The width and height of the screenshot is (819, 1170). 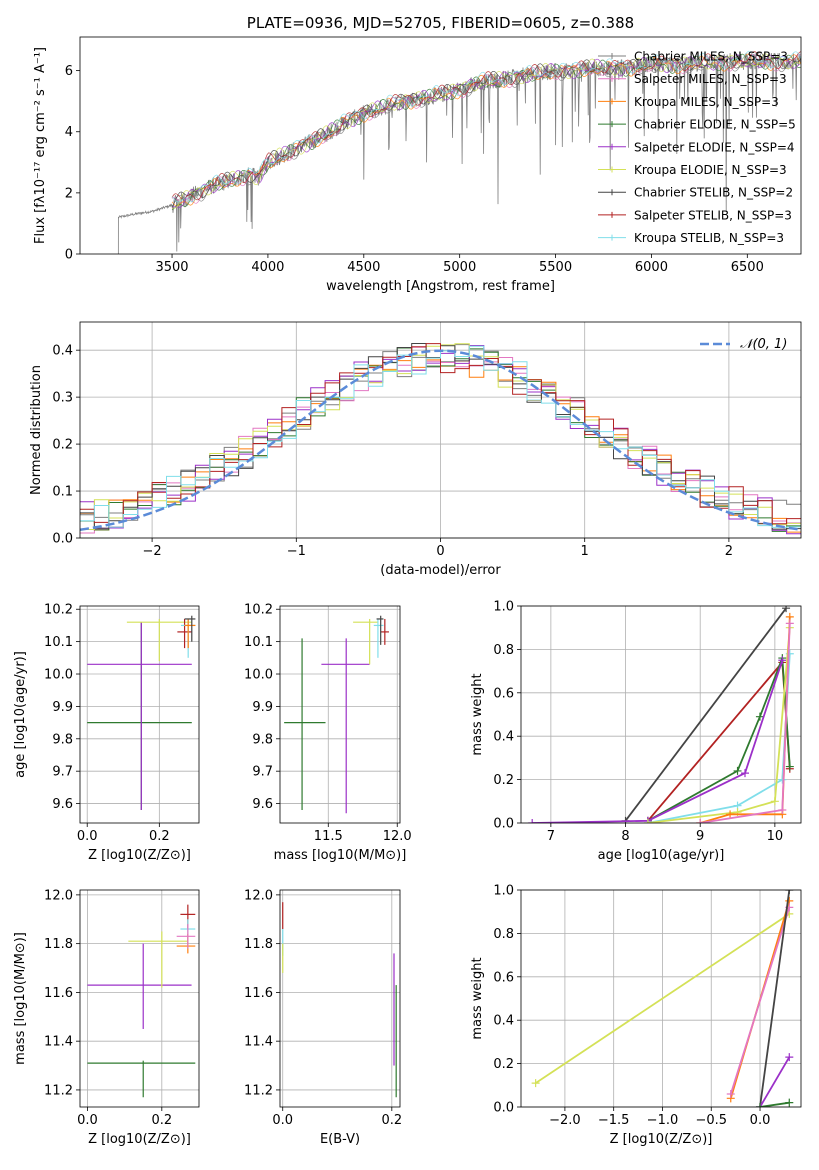 I want to click on x-tick-label: −1.0, so click(x=663, y=1120).